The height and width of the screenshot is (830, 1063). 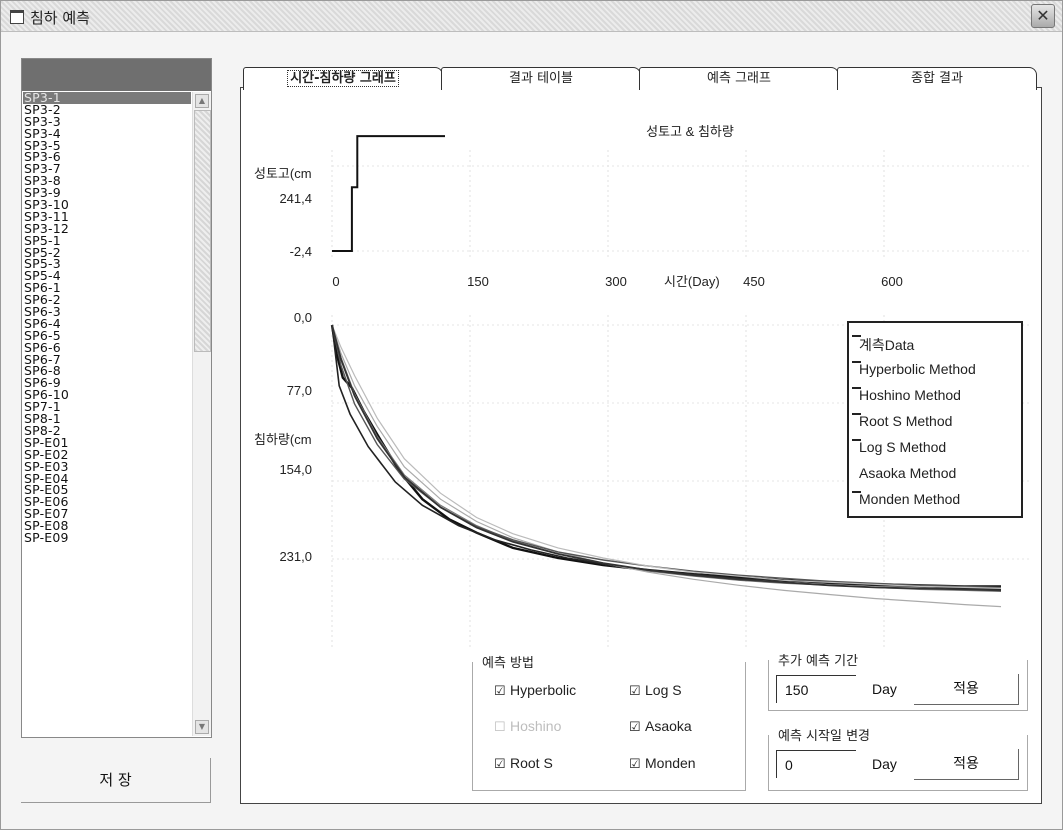 What do you see at coordinates (816, 764) in the screenshot?
I see `start-change-input: 0` at bounding box center [816, 764].